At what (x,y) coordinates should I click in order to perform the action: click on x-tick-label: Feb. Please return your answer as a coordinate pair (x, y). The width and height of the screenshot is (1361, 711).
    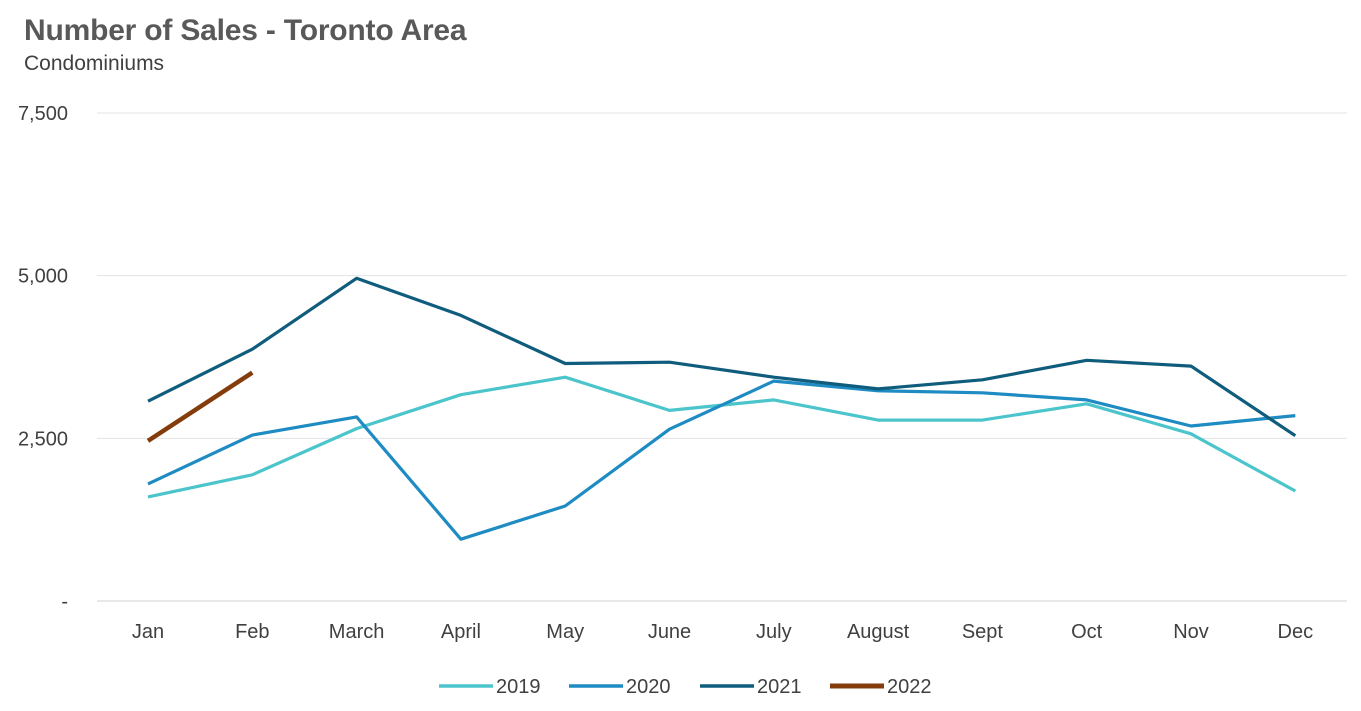
    Looking at the image, I should click on (252, 632).